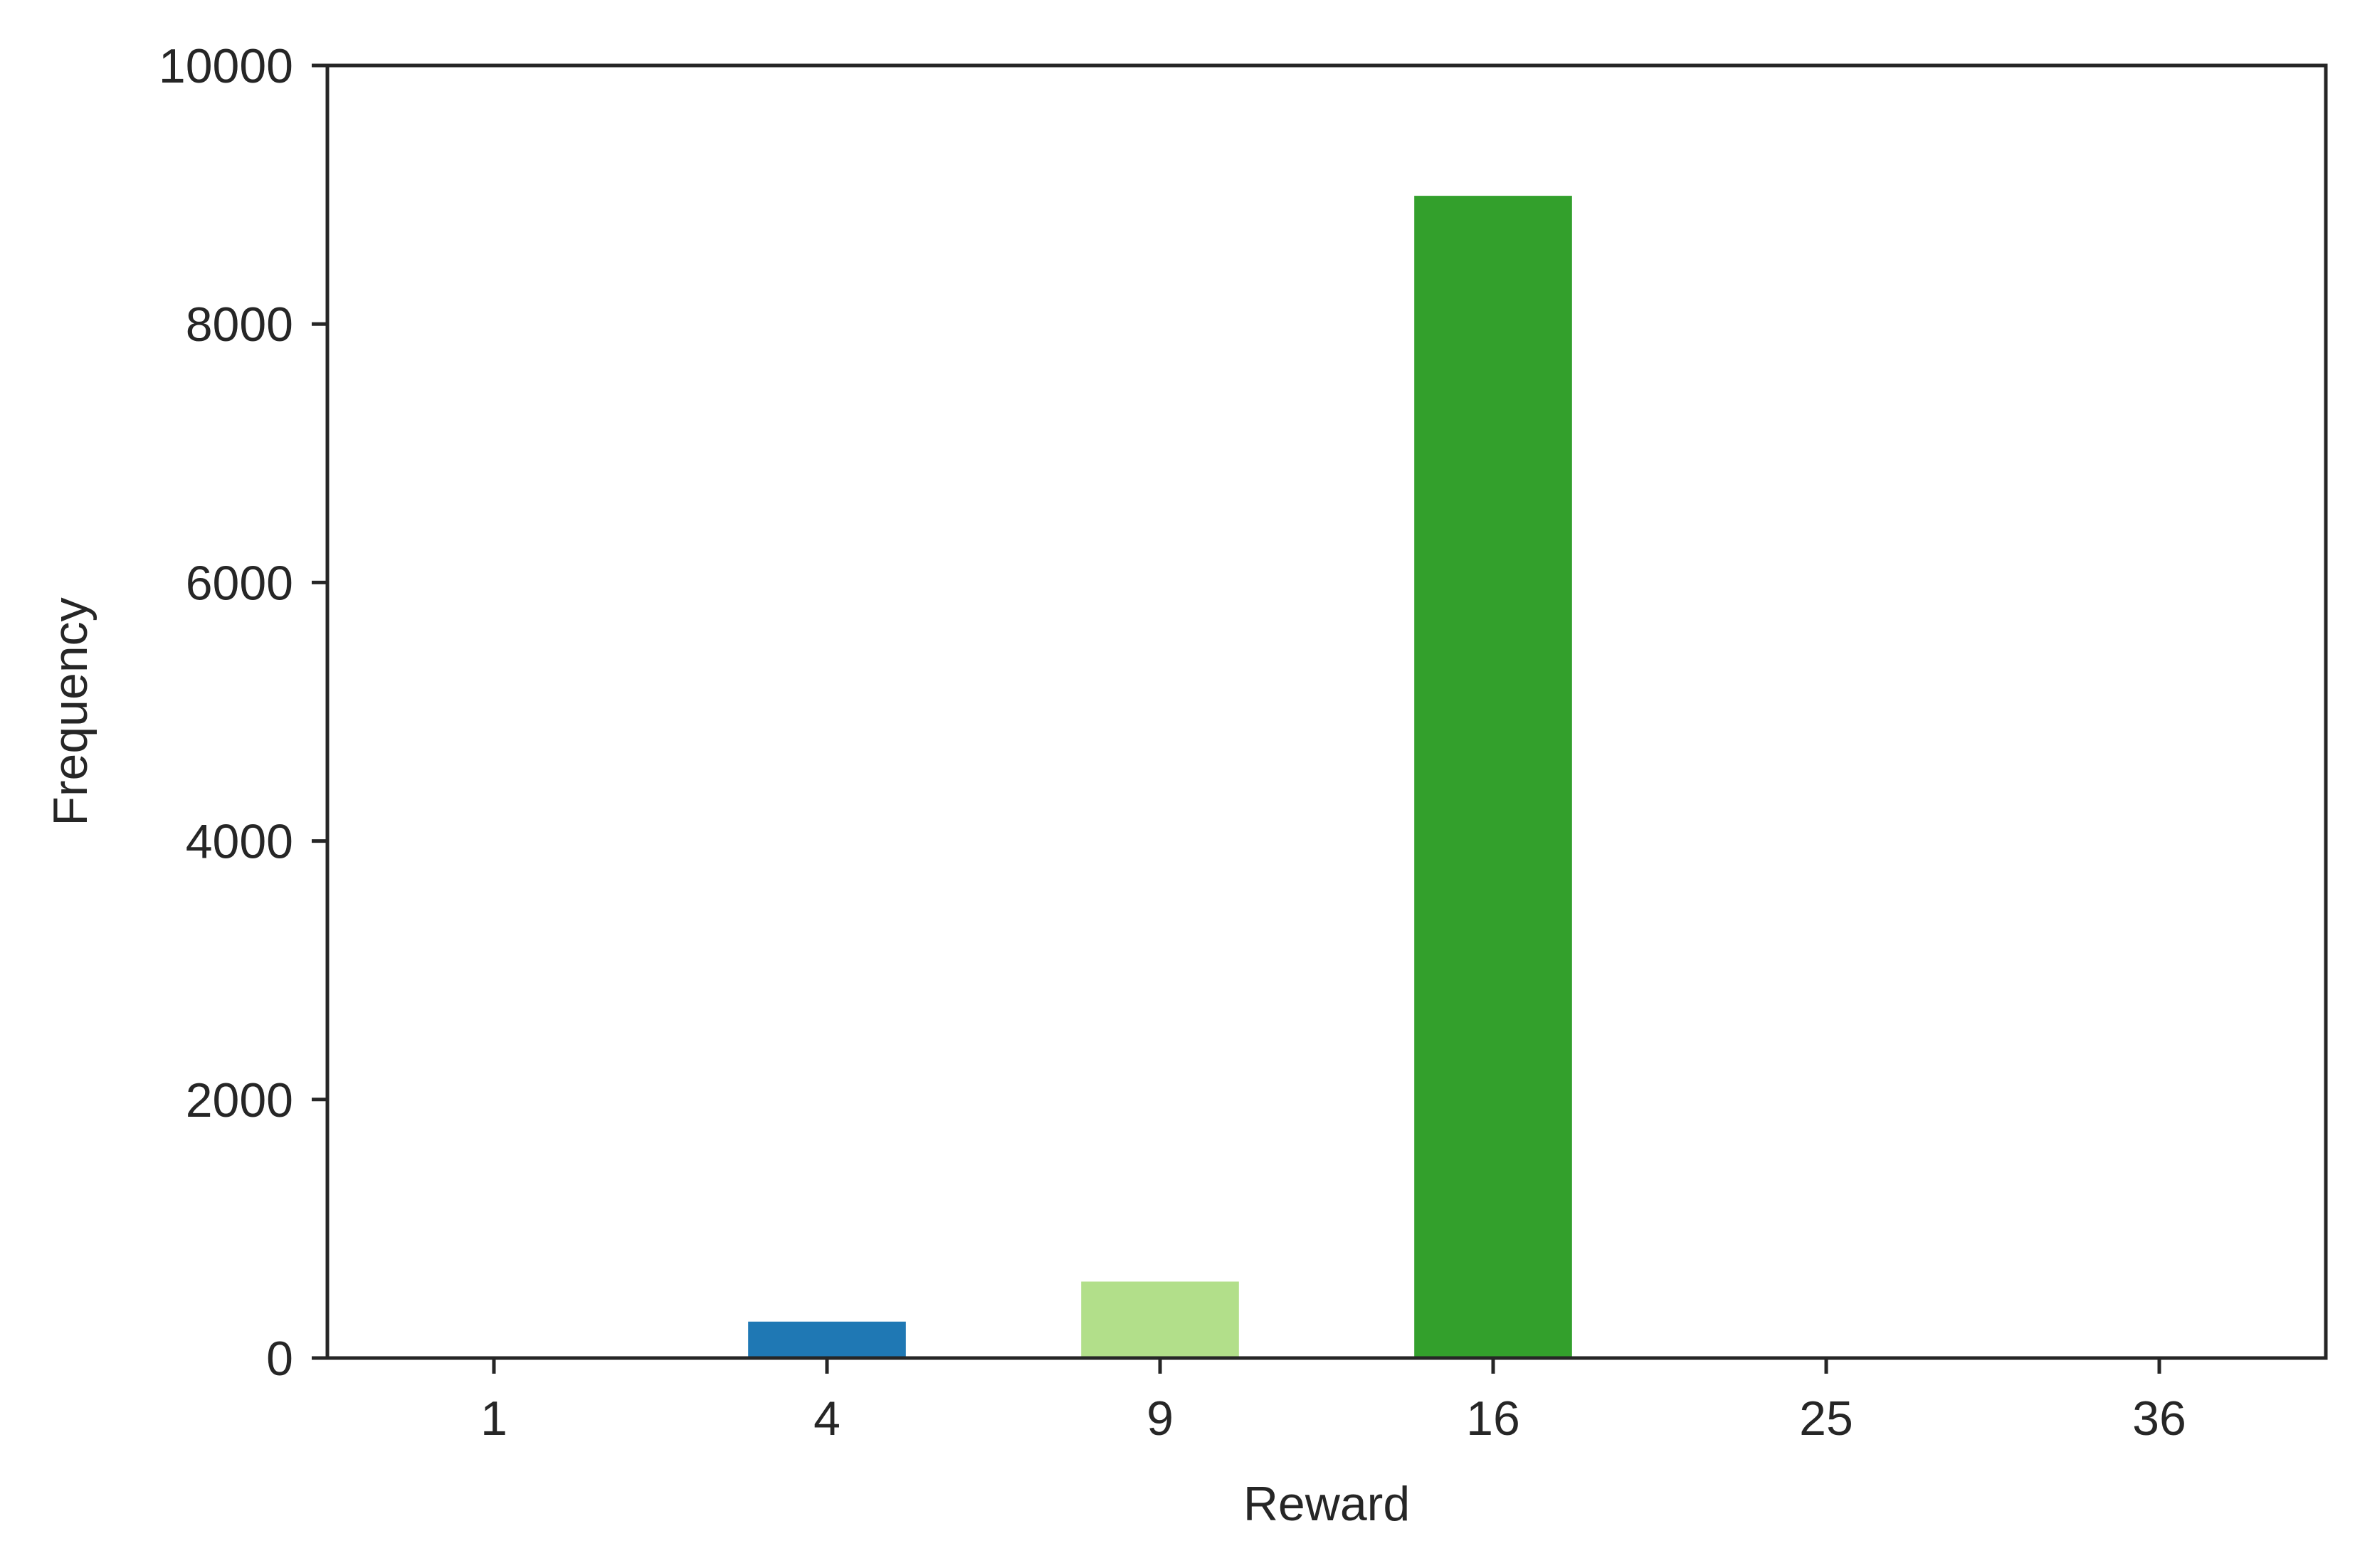 Image resolution: width=2355 pixels, height=1568 pixels. What do you see at coordinates (279, 1359) in the screenshot?
I see `y-tick-label: 0` at bounding box center [279, 1359].